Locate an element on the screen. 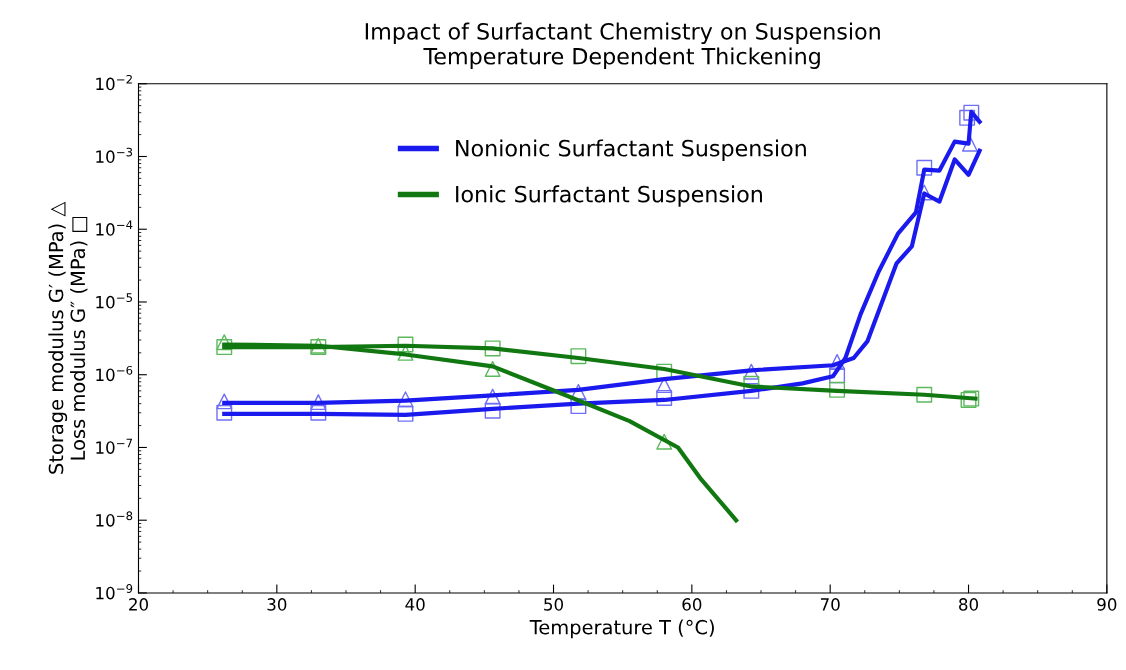 This screenshot has height=670, width=1126. y-tick-label: 10$^{−2}$ is located at coordinates (114, 82).